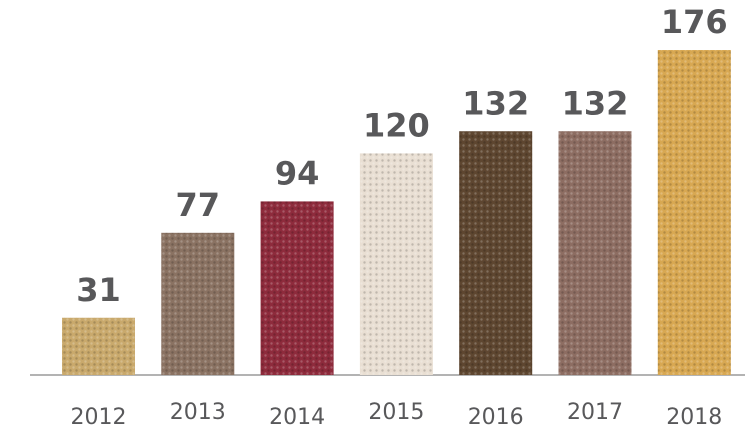  What do you see at coordinates (297, 417) in the screenshot?
I see `x-tick-label: 2014` at bounding box center [297, 417].